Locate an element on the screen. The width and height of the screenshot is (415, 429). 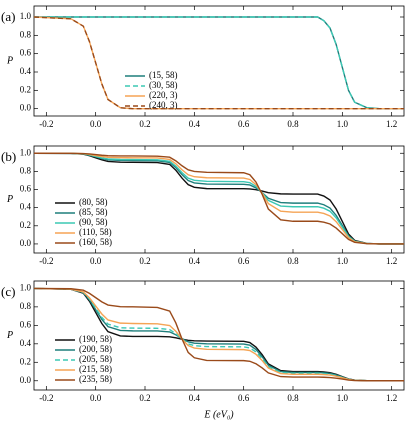
panel-label: (c) is located at coordinates (8, 291).